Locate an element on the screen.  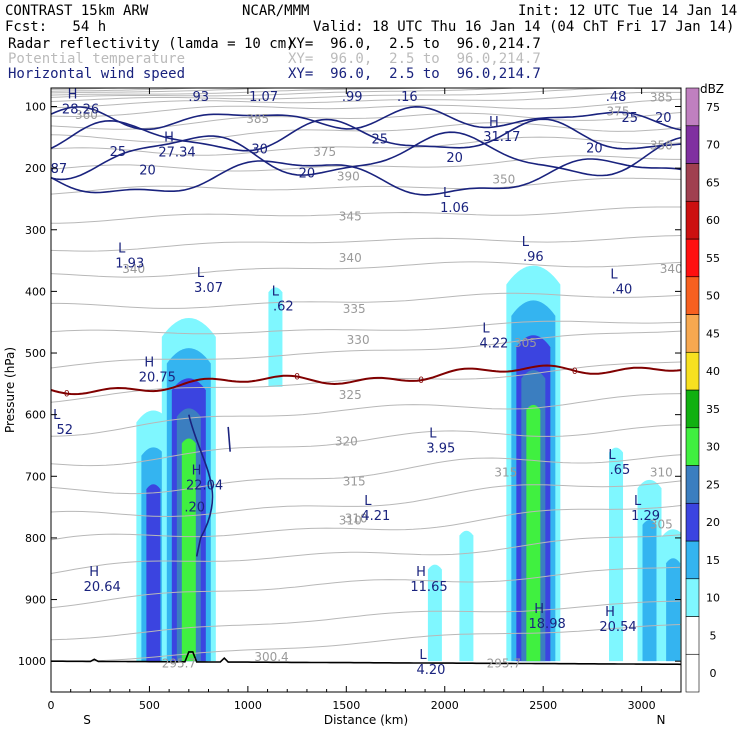
theta-label: 335 is located at coordinates (354, 309).